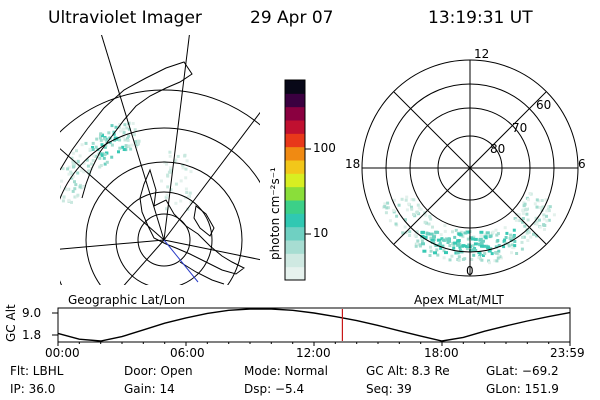 The height and width of the screenshot is (400, 600). Describe the element at coordinates (482, 54) in the screenshot. I see `mlt-label-12: 12` at that location.